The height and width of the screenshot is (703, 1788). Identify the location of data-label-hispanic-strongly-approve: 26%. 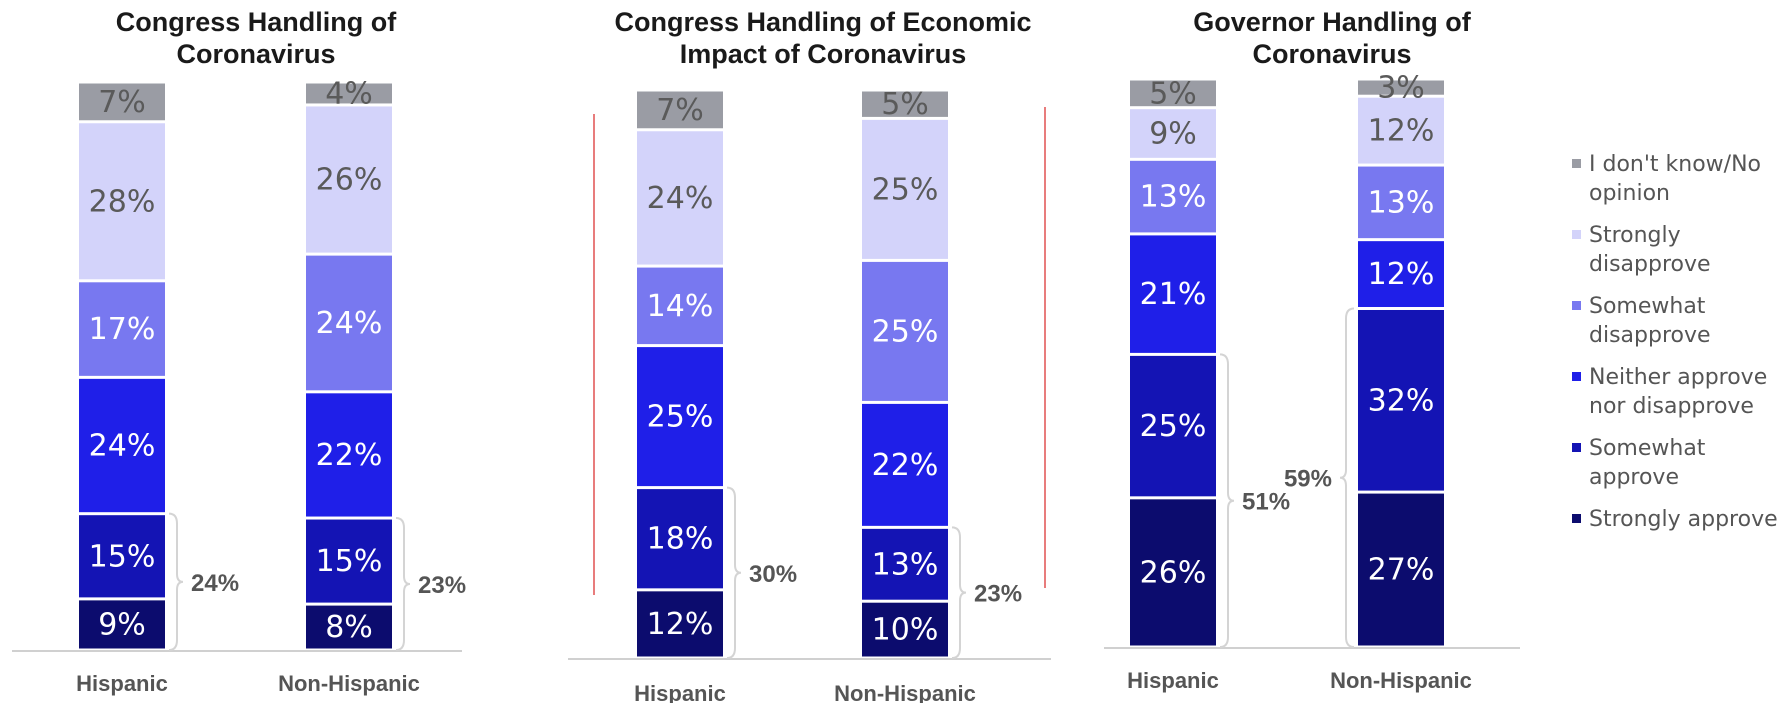
(1173, 572).